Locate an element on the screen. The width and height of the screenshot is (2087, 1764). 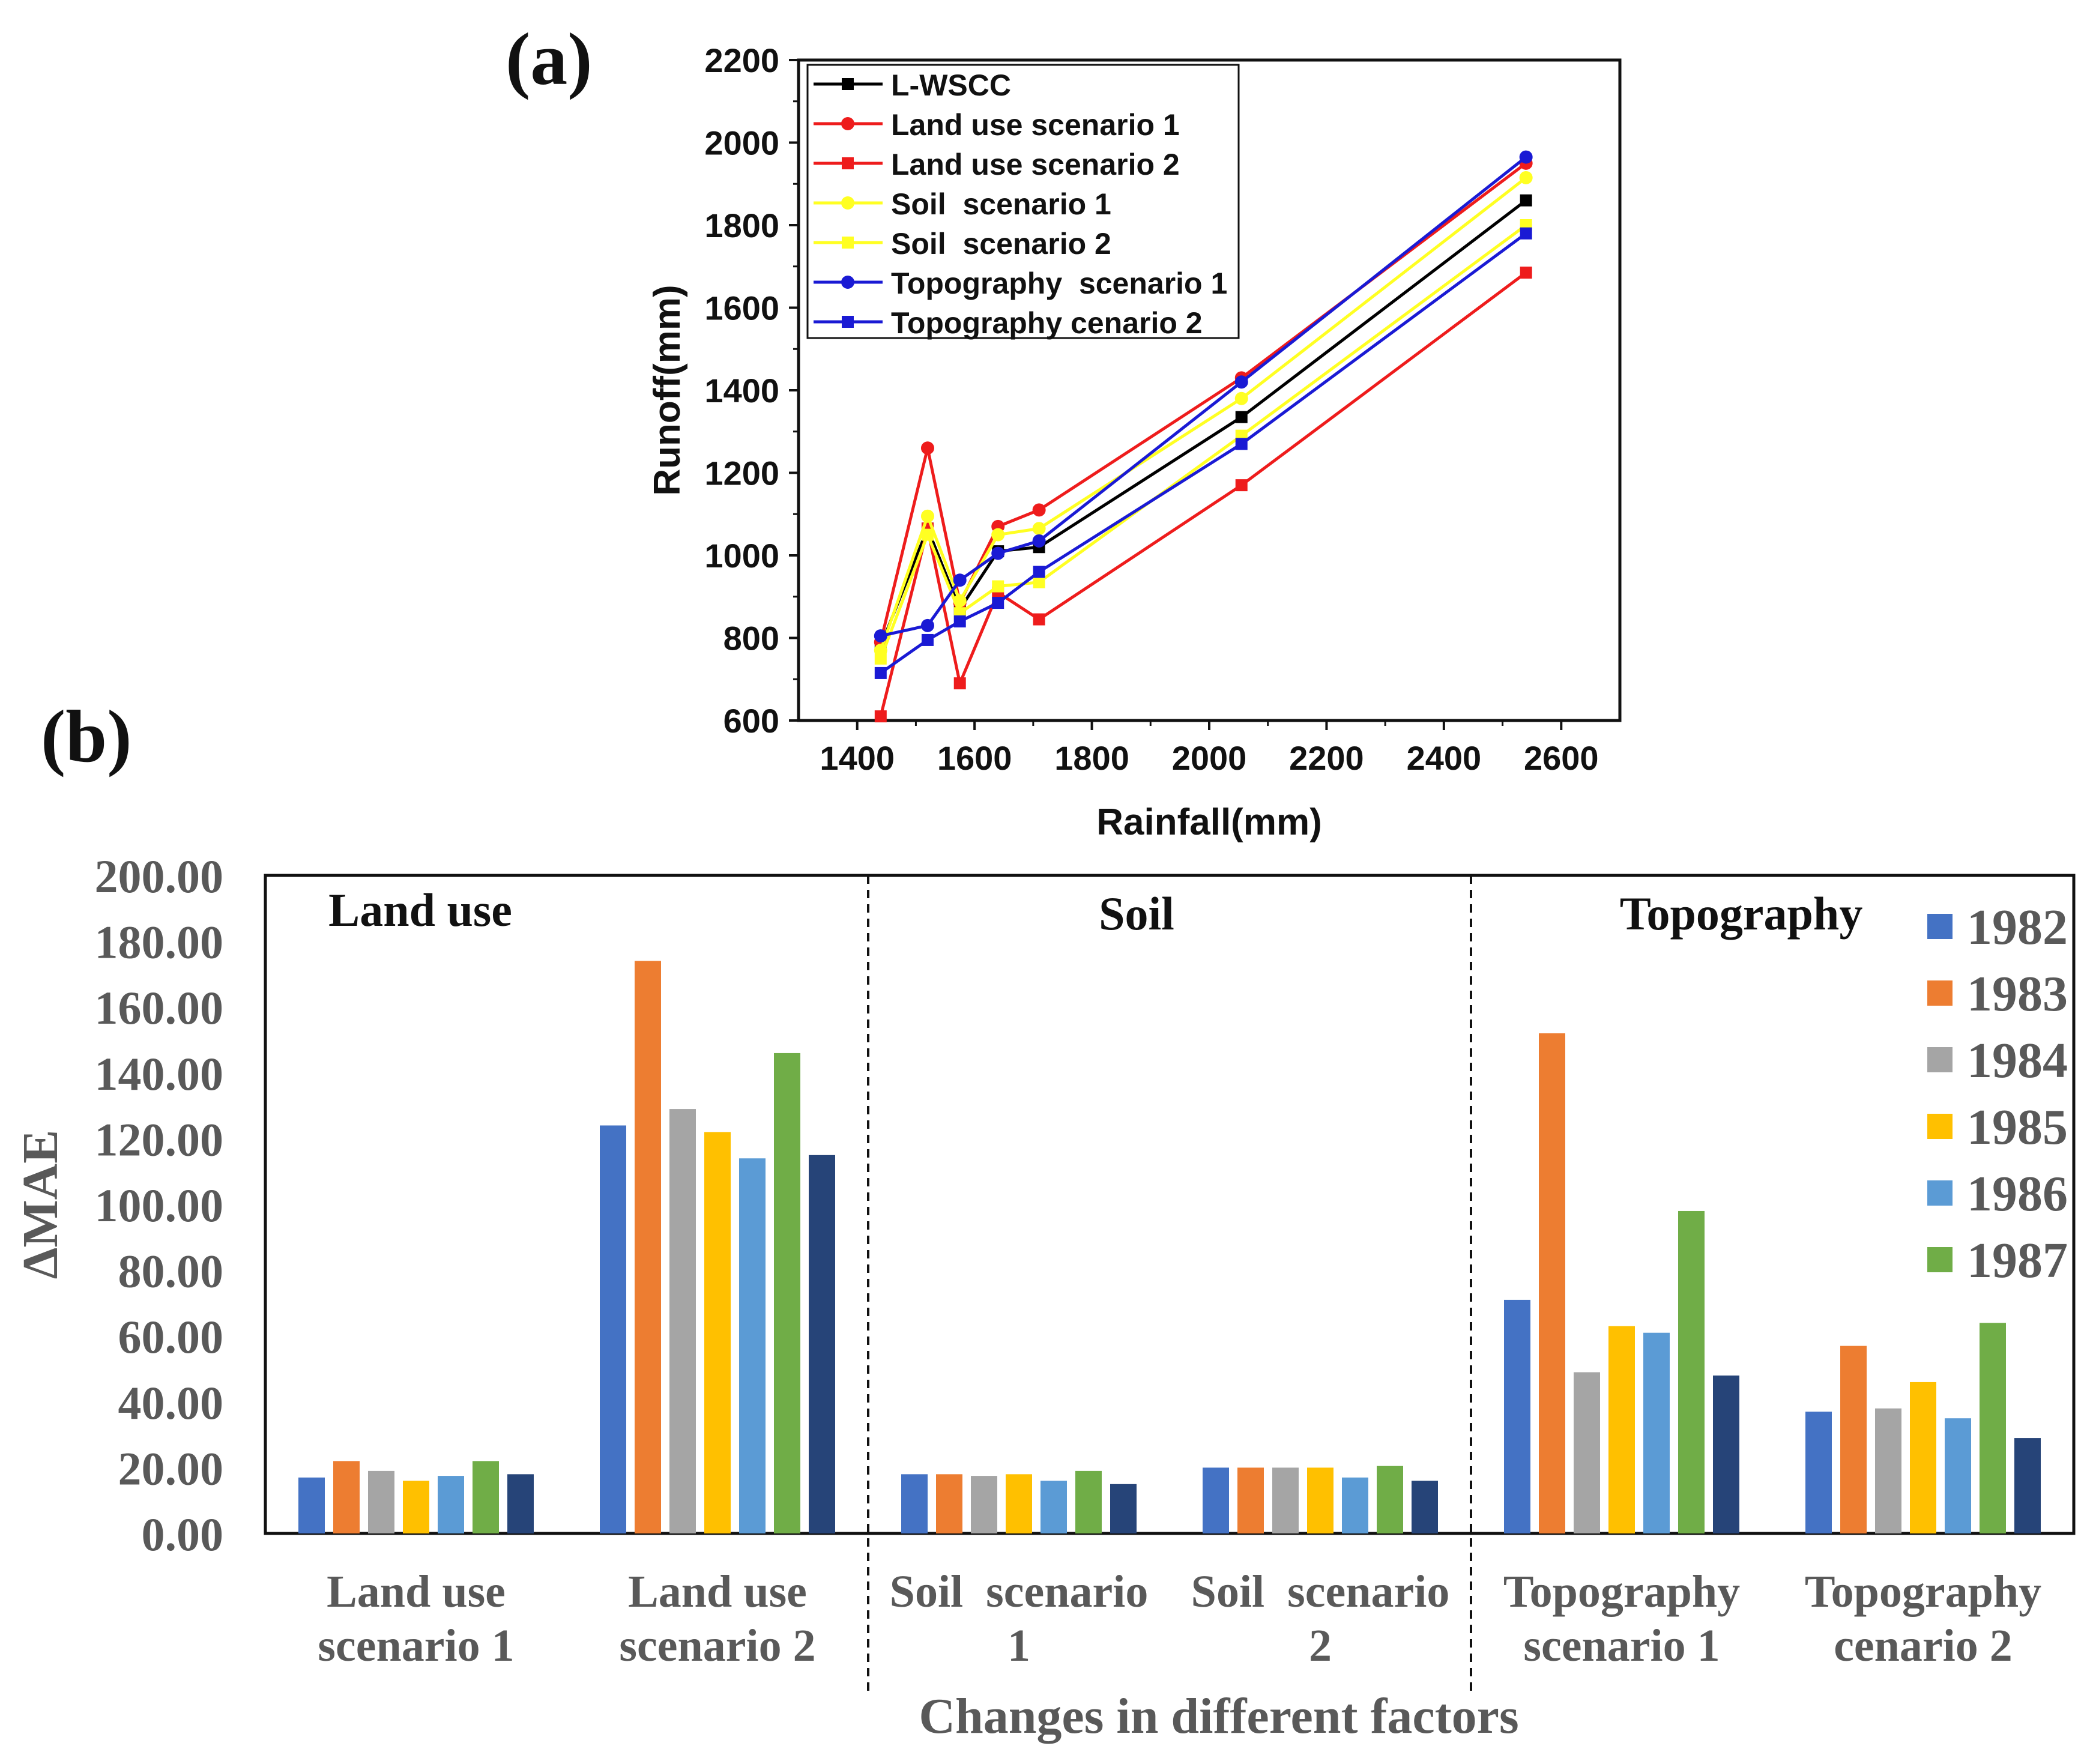
category-label: 2 is located at coordinates (1321, 1646).